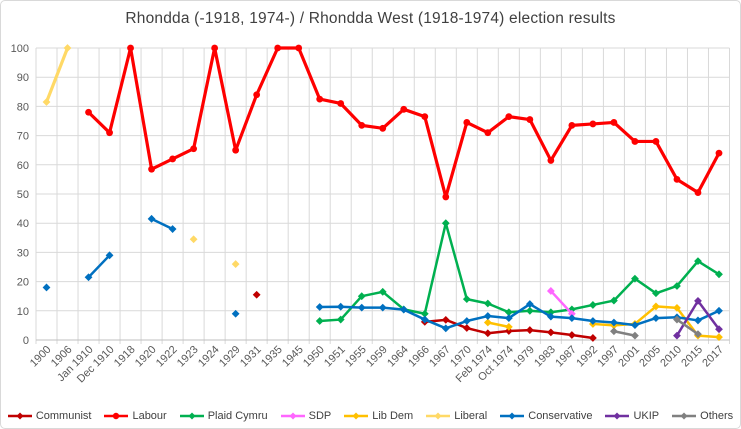  I want to click on legend-item-ukip: UKIP, so click(632, 416).